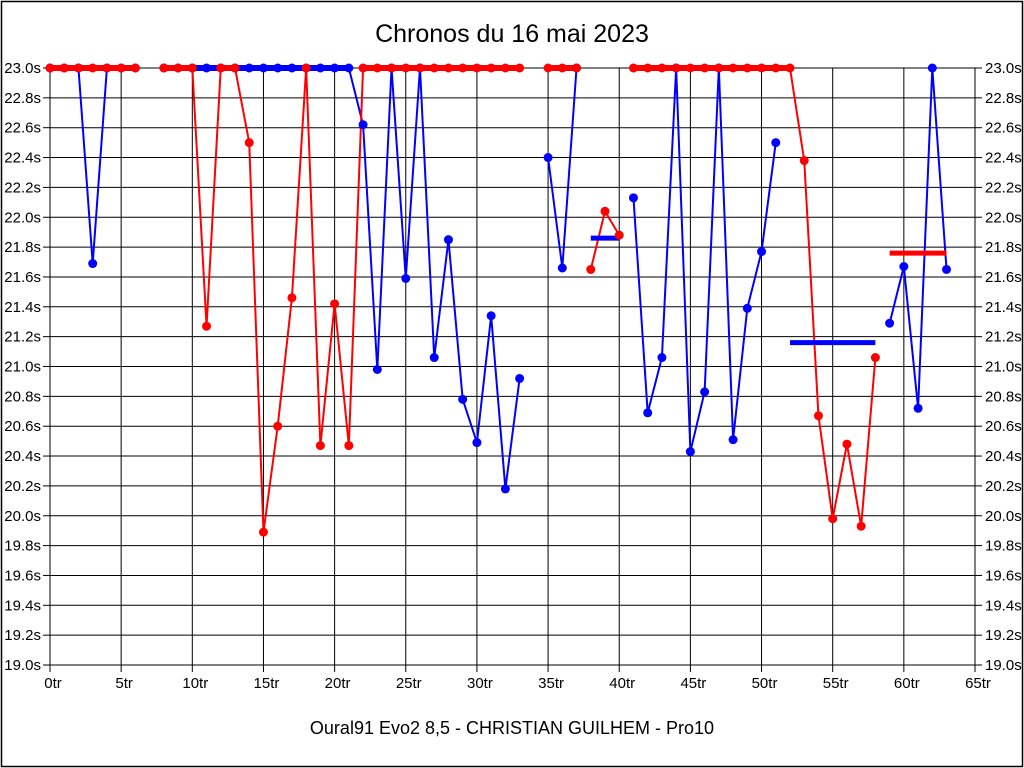 Image resolution: width=1024 pixels, height=768 pixels. I want to click on y-axis-label-right: 22.8s, so click(1003, 98).